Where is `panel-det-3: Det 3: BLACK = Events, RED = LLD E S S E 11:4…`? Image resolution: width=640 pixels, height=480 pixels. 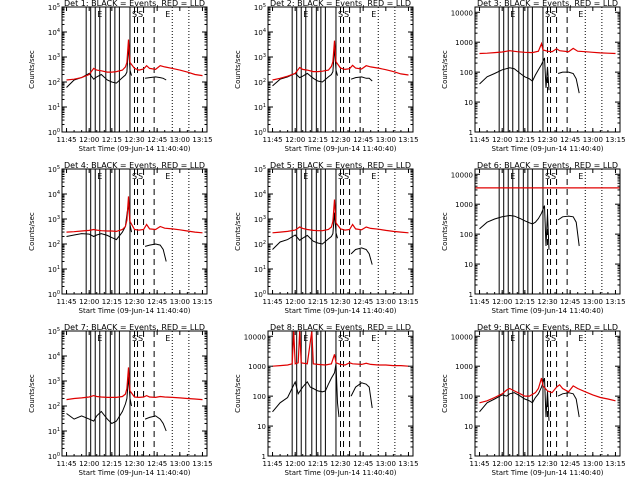
panel-det-3: Det 3: BLACK = Events, RED = LLD E S S E 11:4… is located at coordinates (533, 76).